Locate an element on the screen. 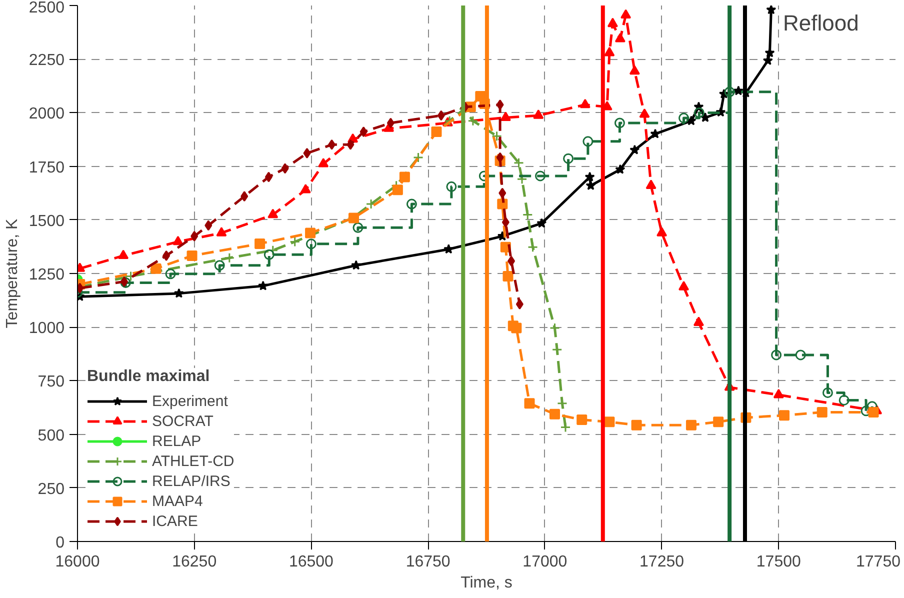 The image size is (904, 598). y-tick-label: 1750 is located at coordinates (46, 167).